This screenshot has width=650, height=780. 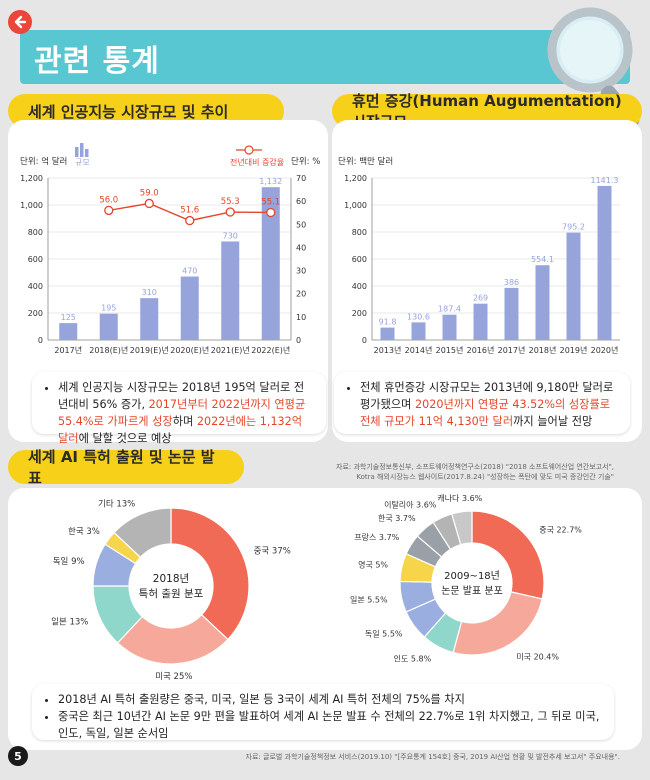 What do you see at coordinates (189, 211) in the screenshot?
I see `growth-rate-label: 51.6` at bounding box center [189, 211].